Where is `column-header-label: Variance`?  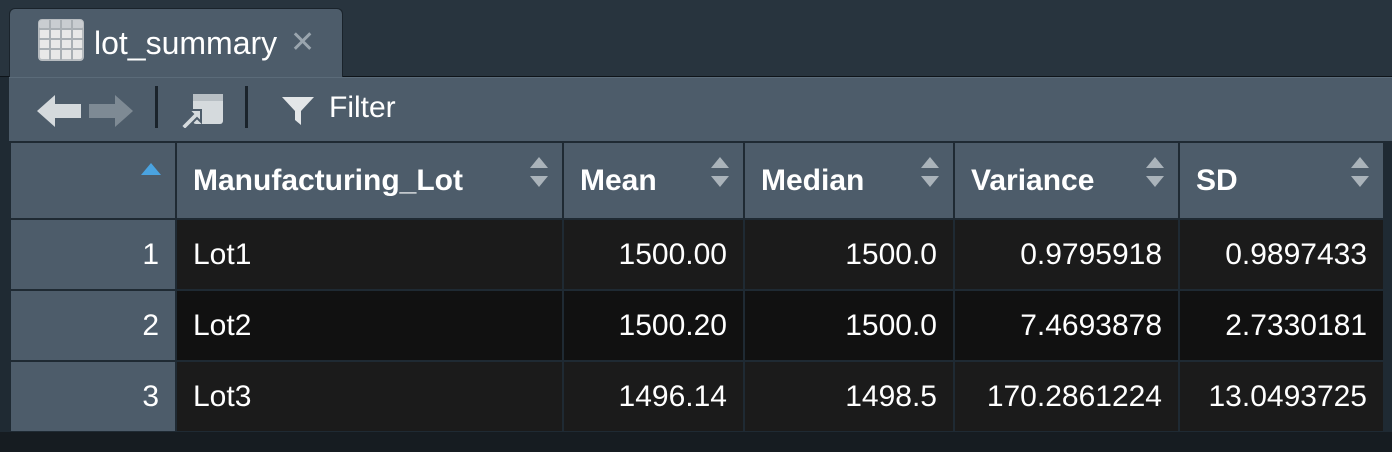 column-header-label: Variance is located at coordinates (1033, 180).